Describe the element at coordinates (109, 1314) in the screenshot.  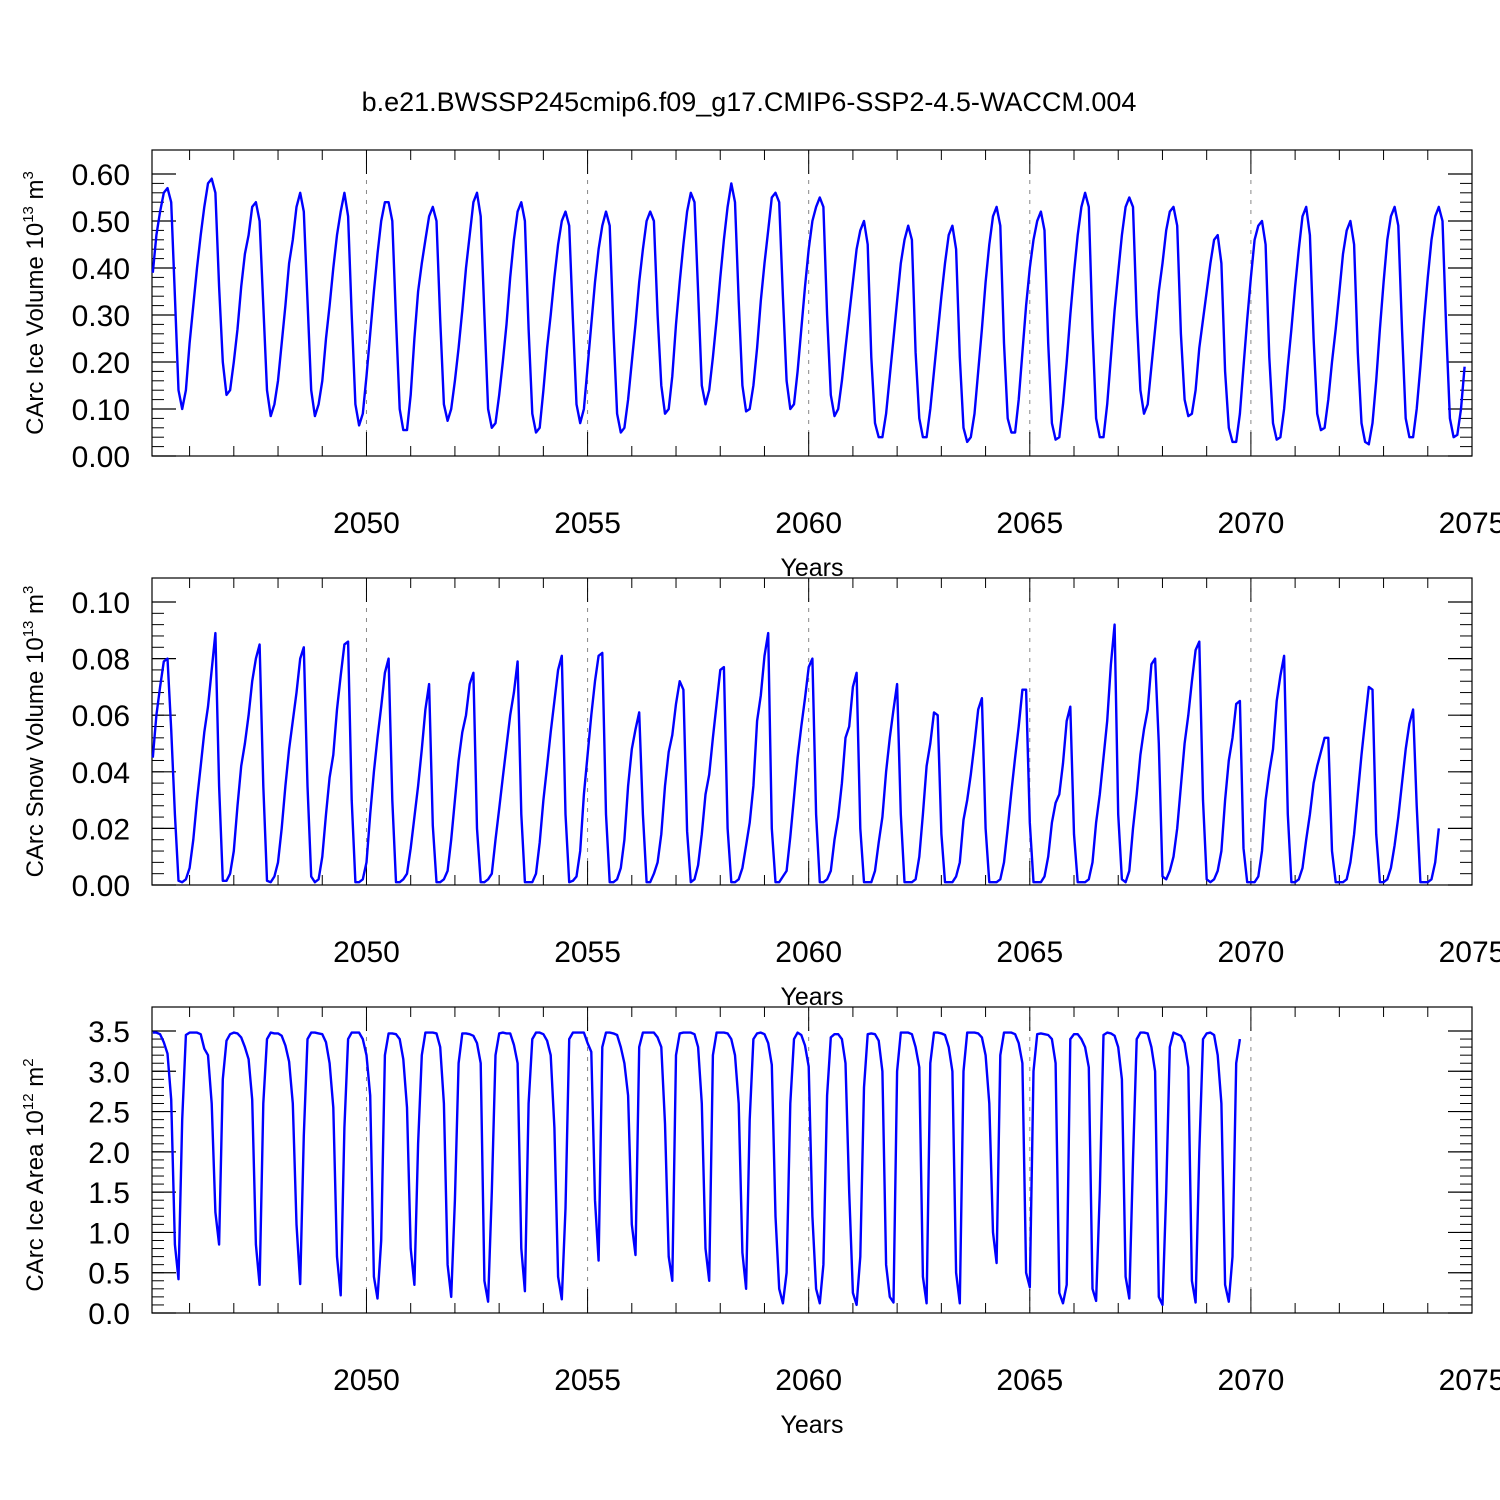
I see `ice-area-y-tick-label: 0.0` at that location.